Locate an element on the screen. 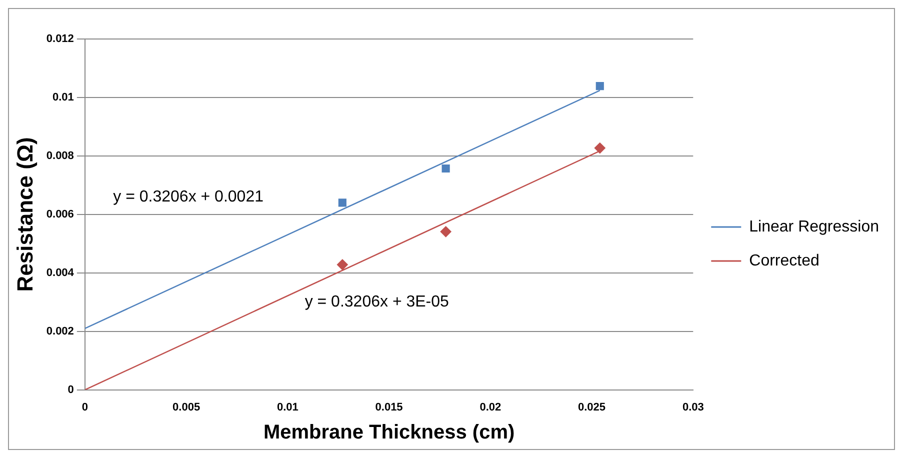  x-tick-label: 0 is located at coordinates (85, 407).